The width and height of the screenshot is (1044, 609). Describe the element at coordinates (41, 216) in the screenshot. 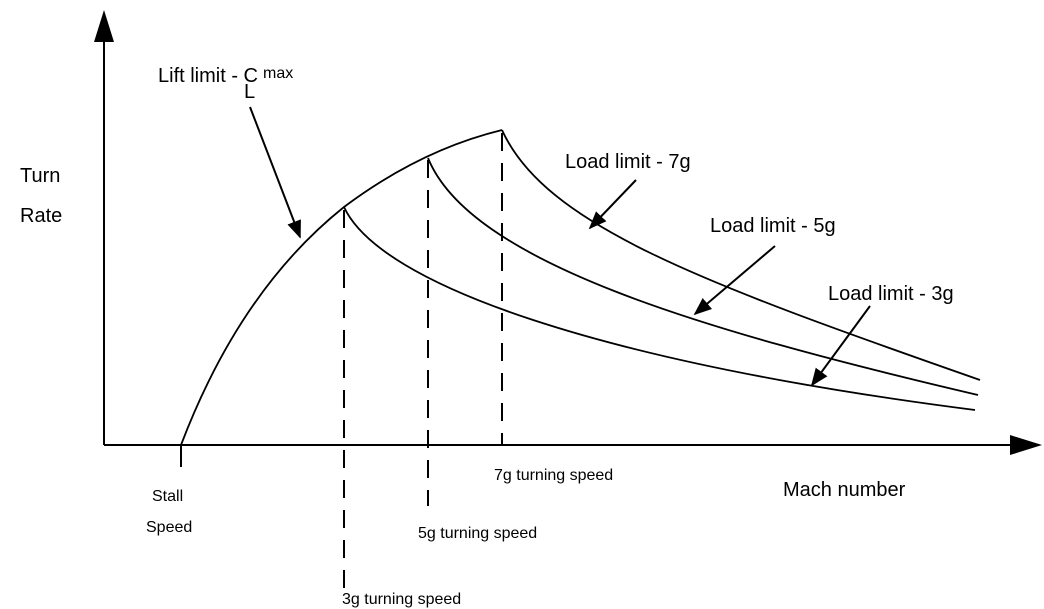

I see `y-label: Rate` at that location.